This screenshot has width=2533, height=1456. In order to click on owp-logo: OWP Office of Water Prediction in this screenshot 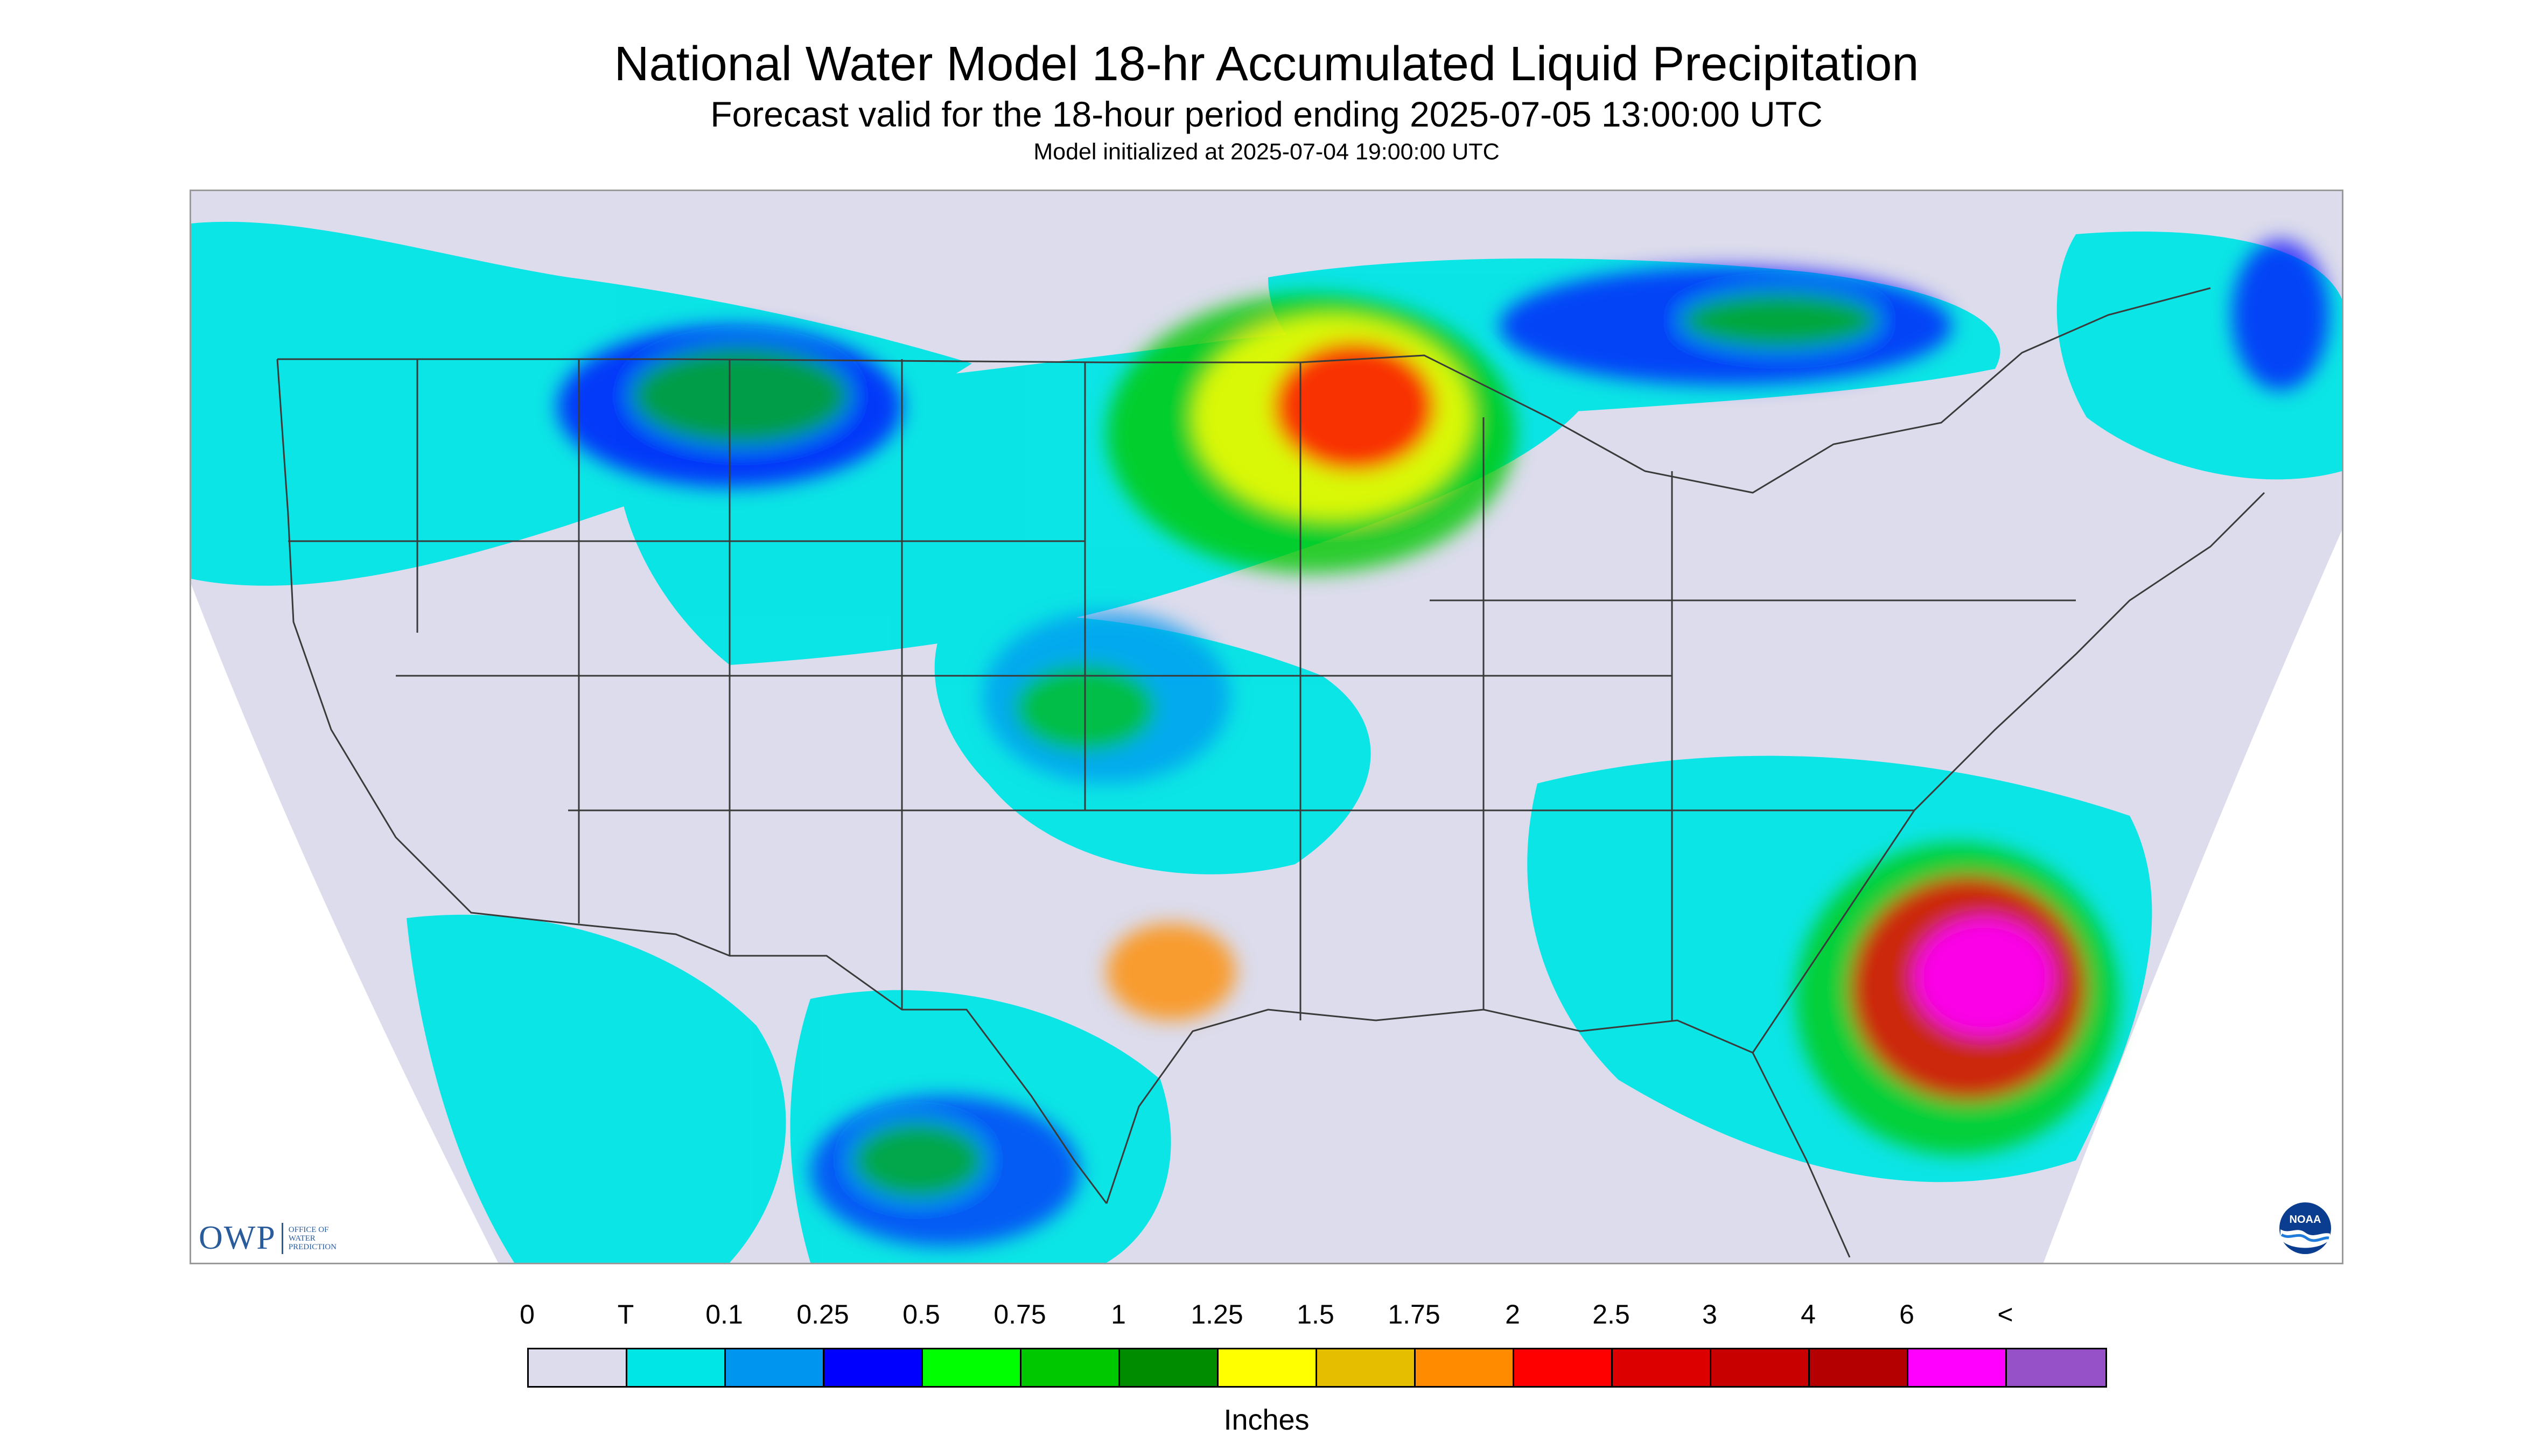, I will do `click(268, 1238)`.